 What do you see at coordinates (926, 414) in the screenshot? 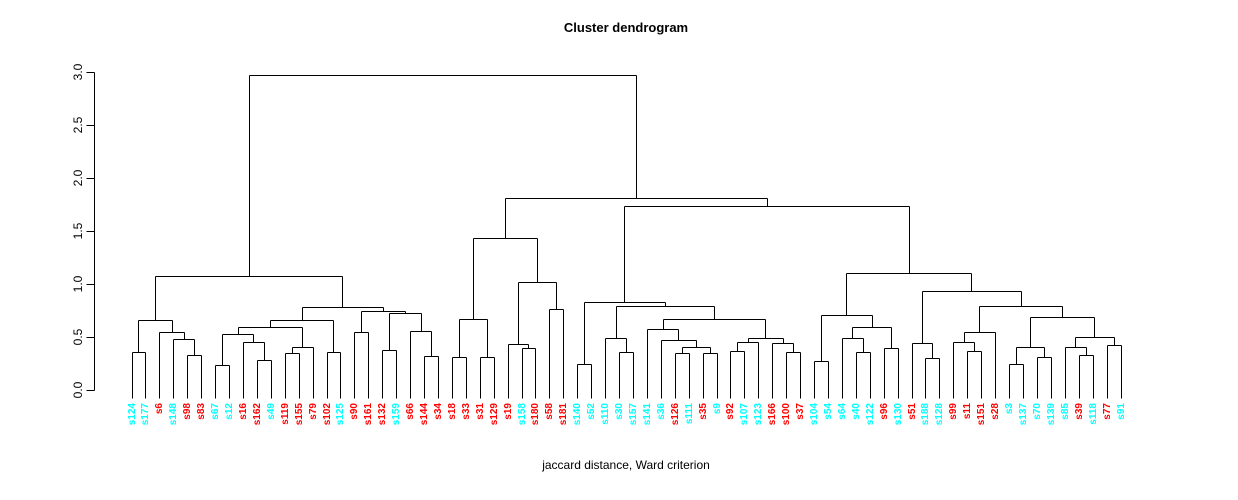
I see `leaf-label: s188` at bounding box center [926, 414].